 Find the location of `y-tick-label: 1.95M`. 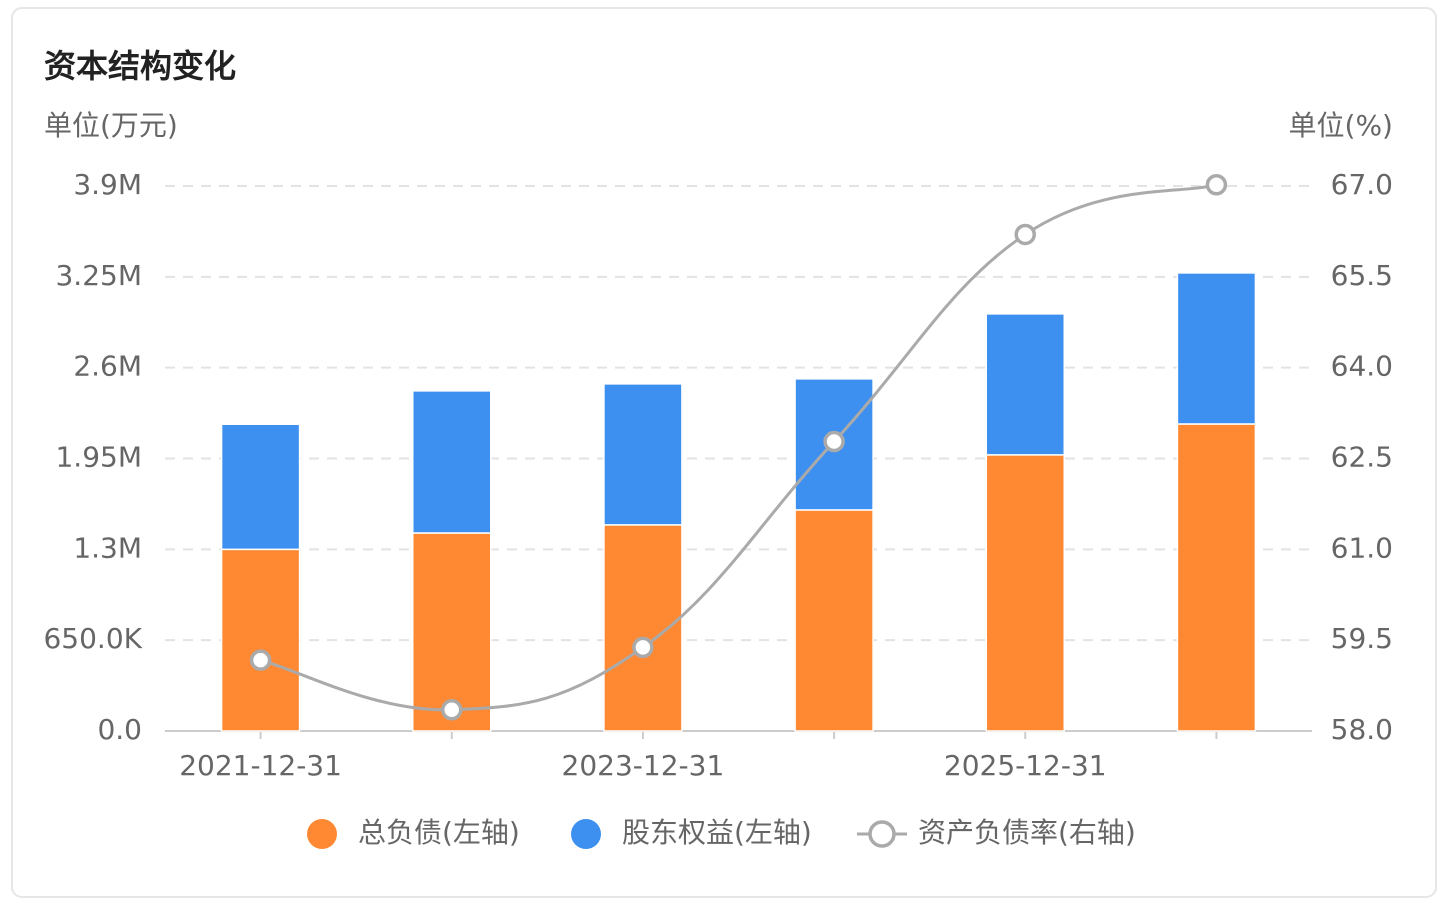

y-tick-label: 1.95M is located at coordinates (98, 457).